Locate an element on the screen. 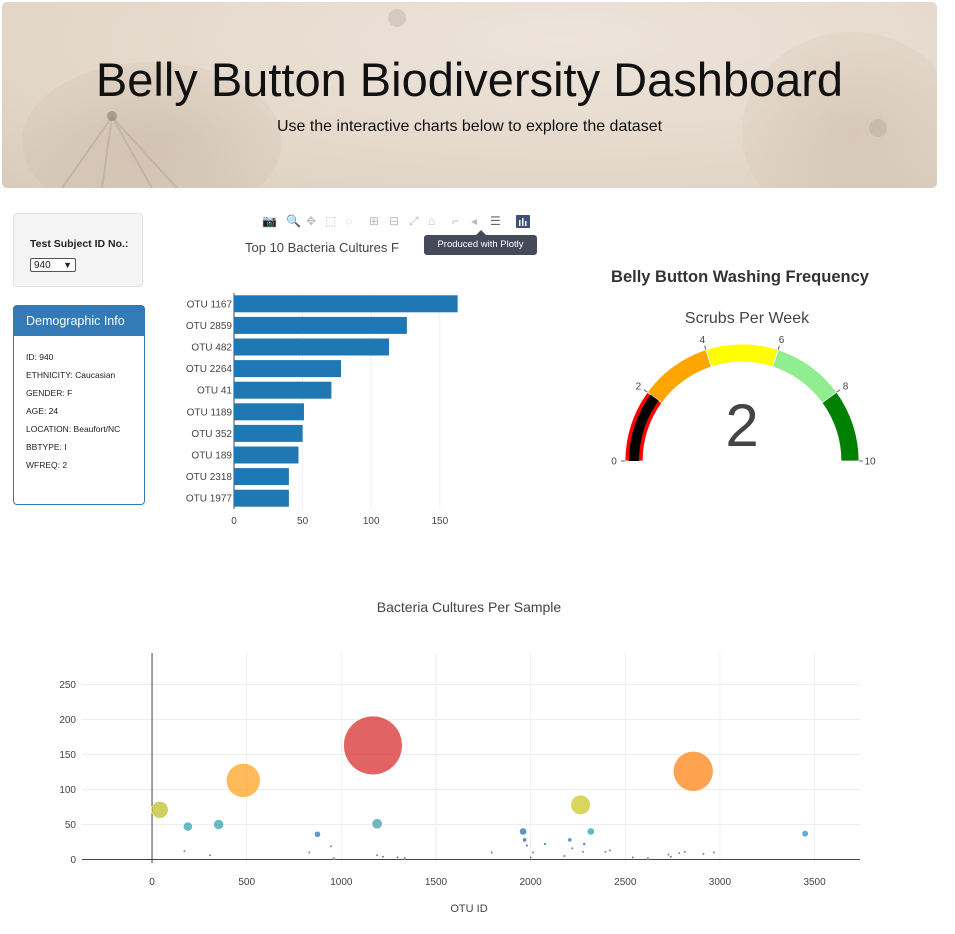 The image size is (955, 934). hover-compare-icon: ☰ is located at coordinates (495, 221).